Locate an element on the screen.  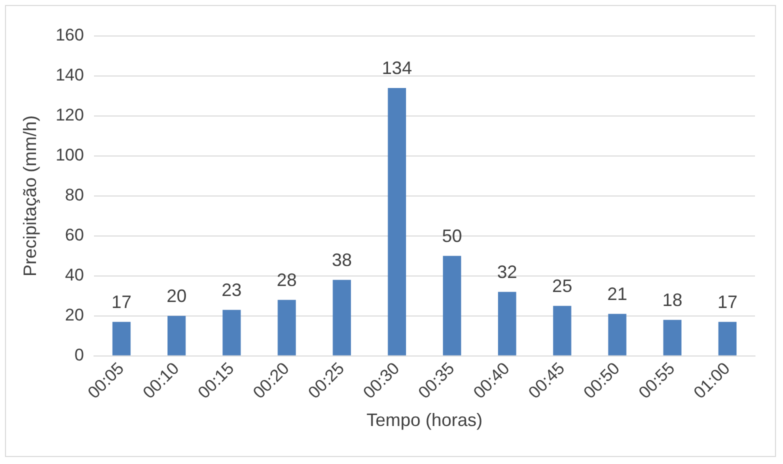
y-tick-label: 100 is located at coordinates (70, 155).